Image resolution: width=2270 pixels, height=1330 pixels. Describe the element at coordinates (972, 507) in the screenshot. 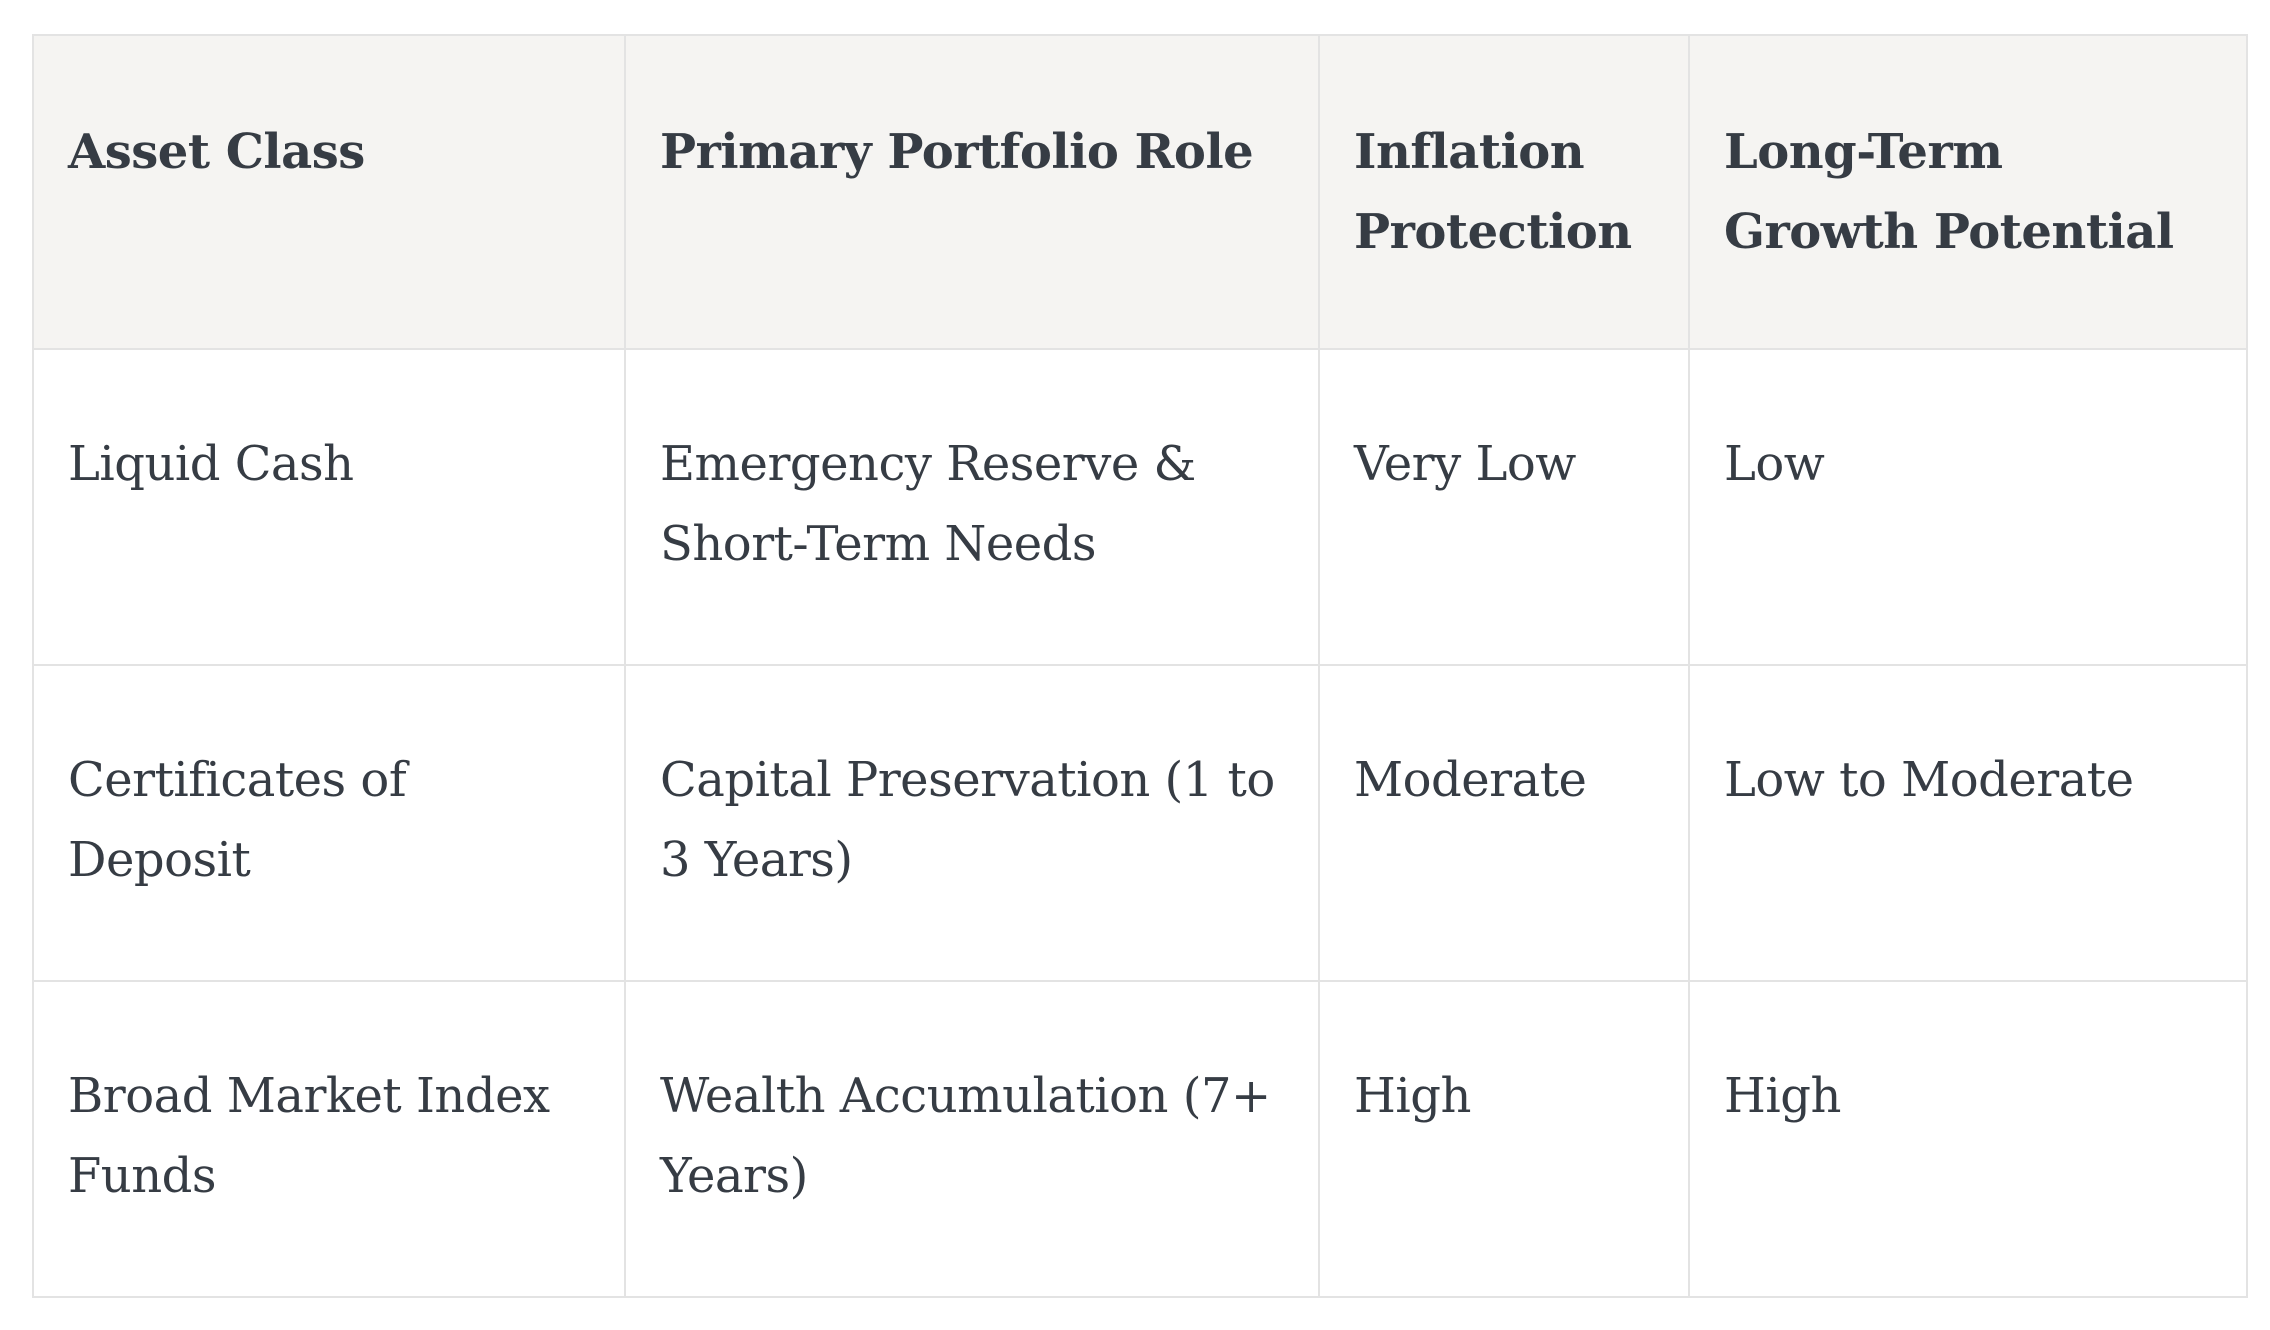

I see `cell-portfolio-role: Emergency Reserve & Short-Term Needs` at that location.